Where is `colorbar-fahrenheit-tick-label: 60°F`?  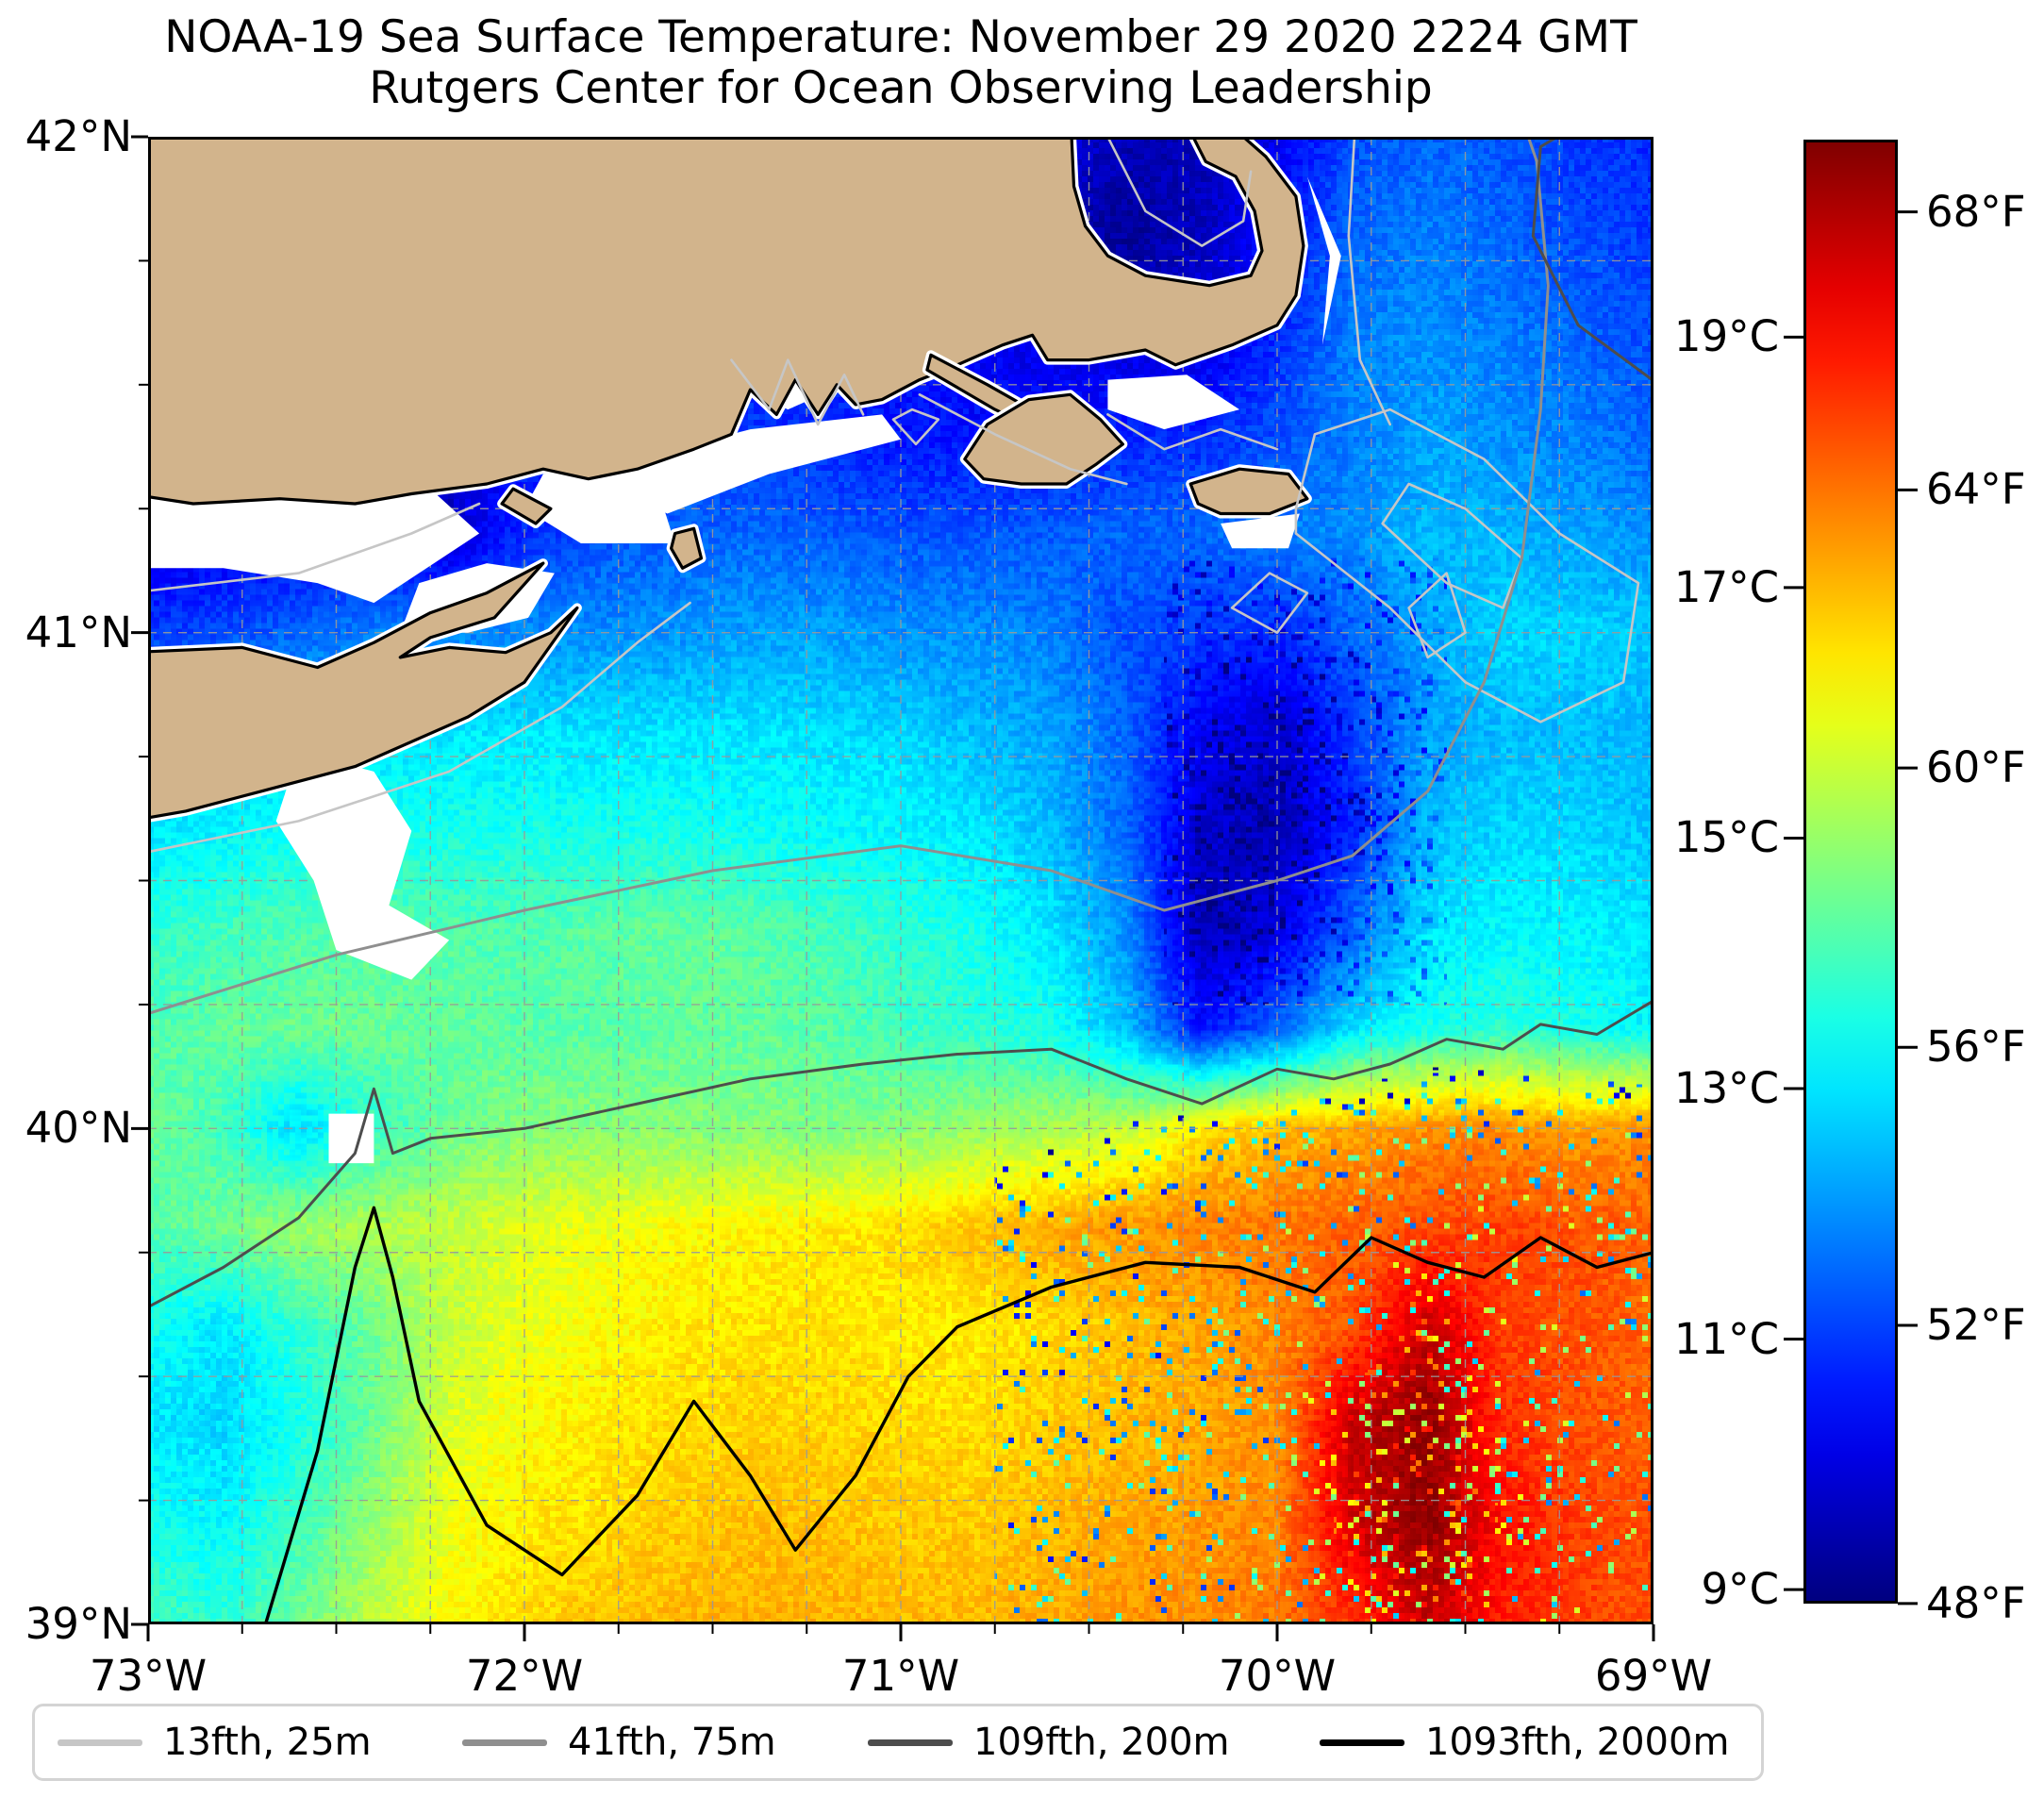
colorbar-fahrenheit-tick-label: 60°F is located at coordinates (1976, 767).